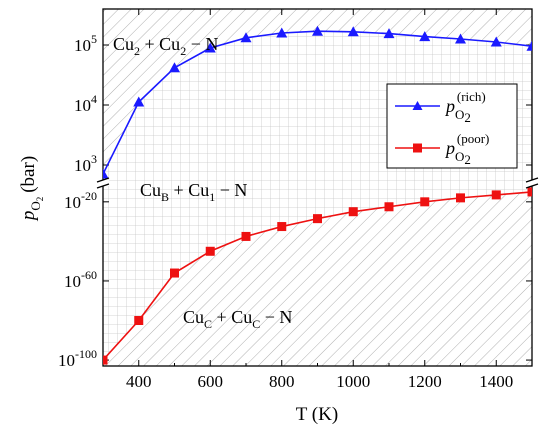  I want to click on legend-label-rich: pO2(rich), so click(465, 107).